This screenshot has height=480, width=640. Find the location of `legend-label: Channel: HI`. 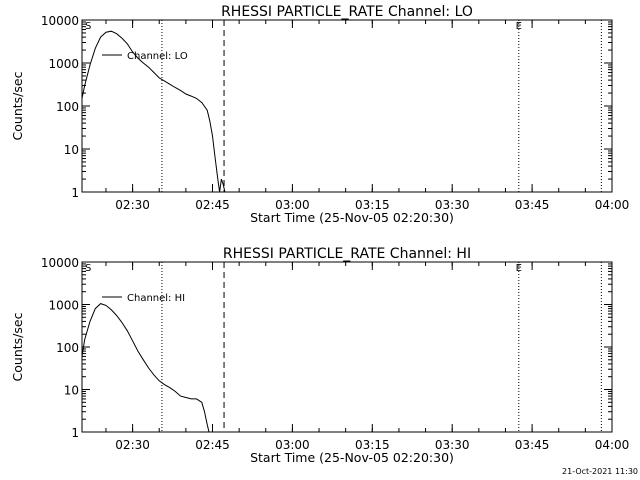

legend-label: Channel: HI is located at coordinates (156, 298).